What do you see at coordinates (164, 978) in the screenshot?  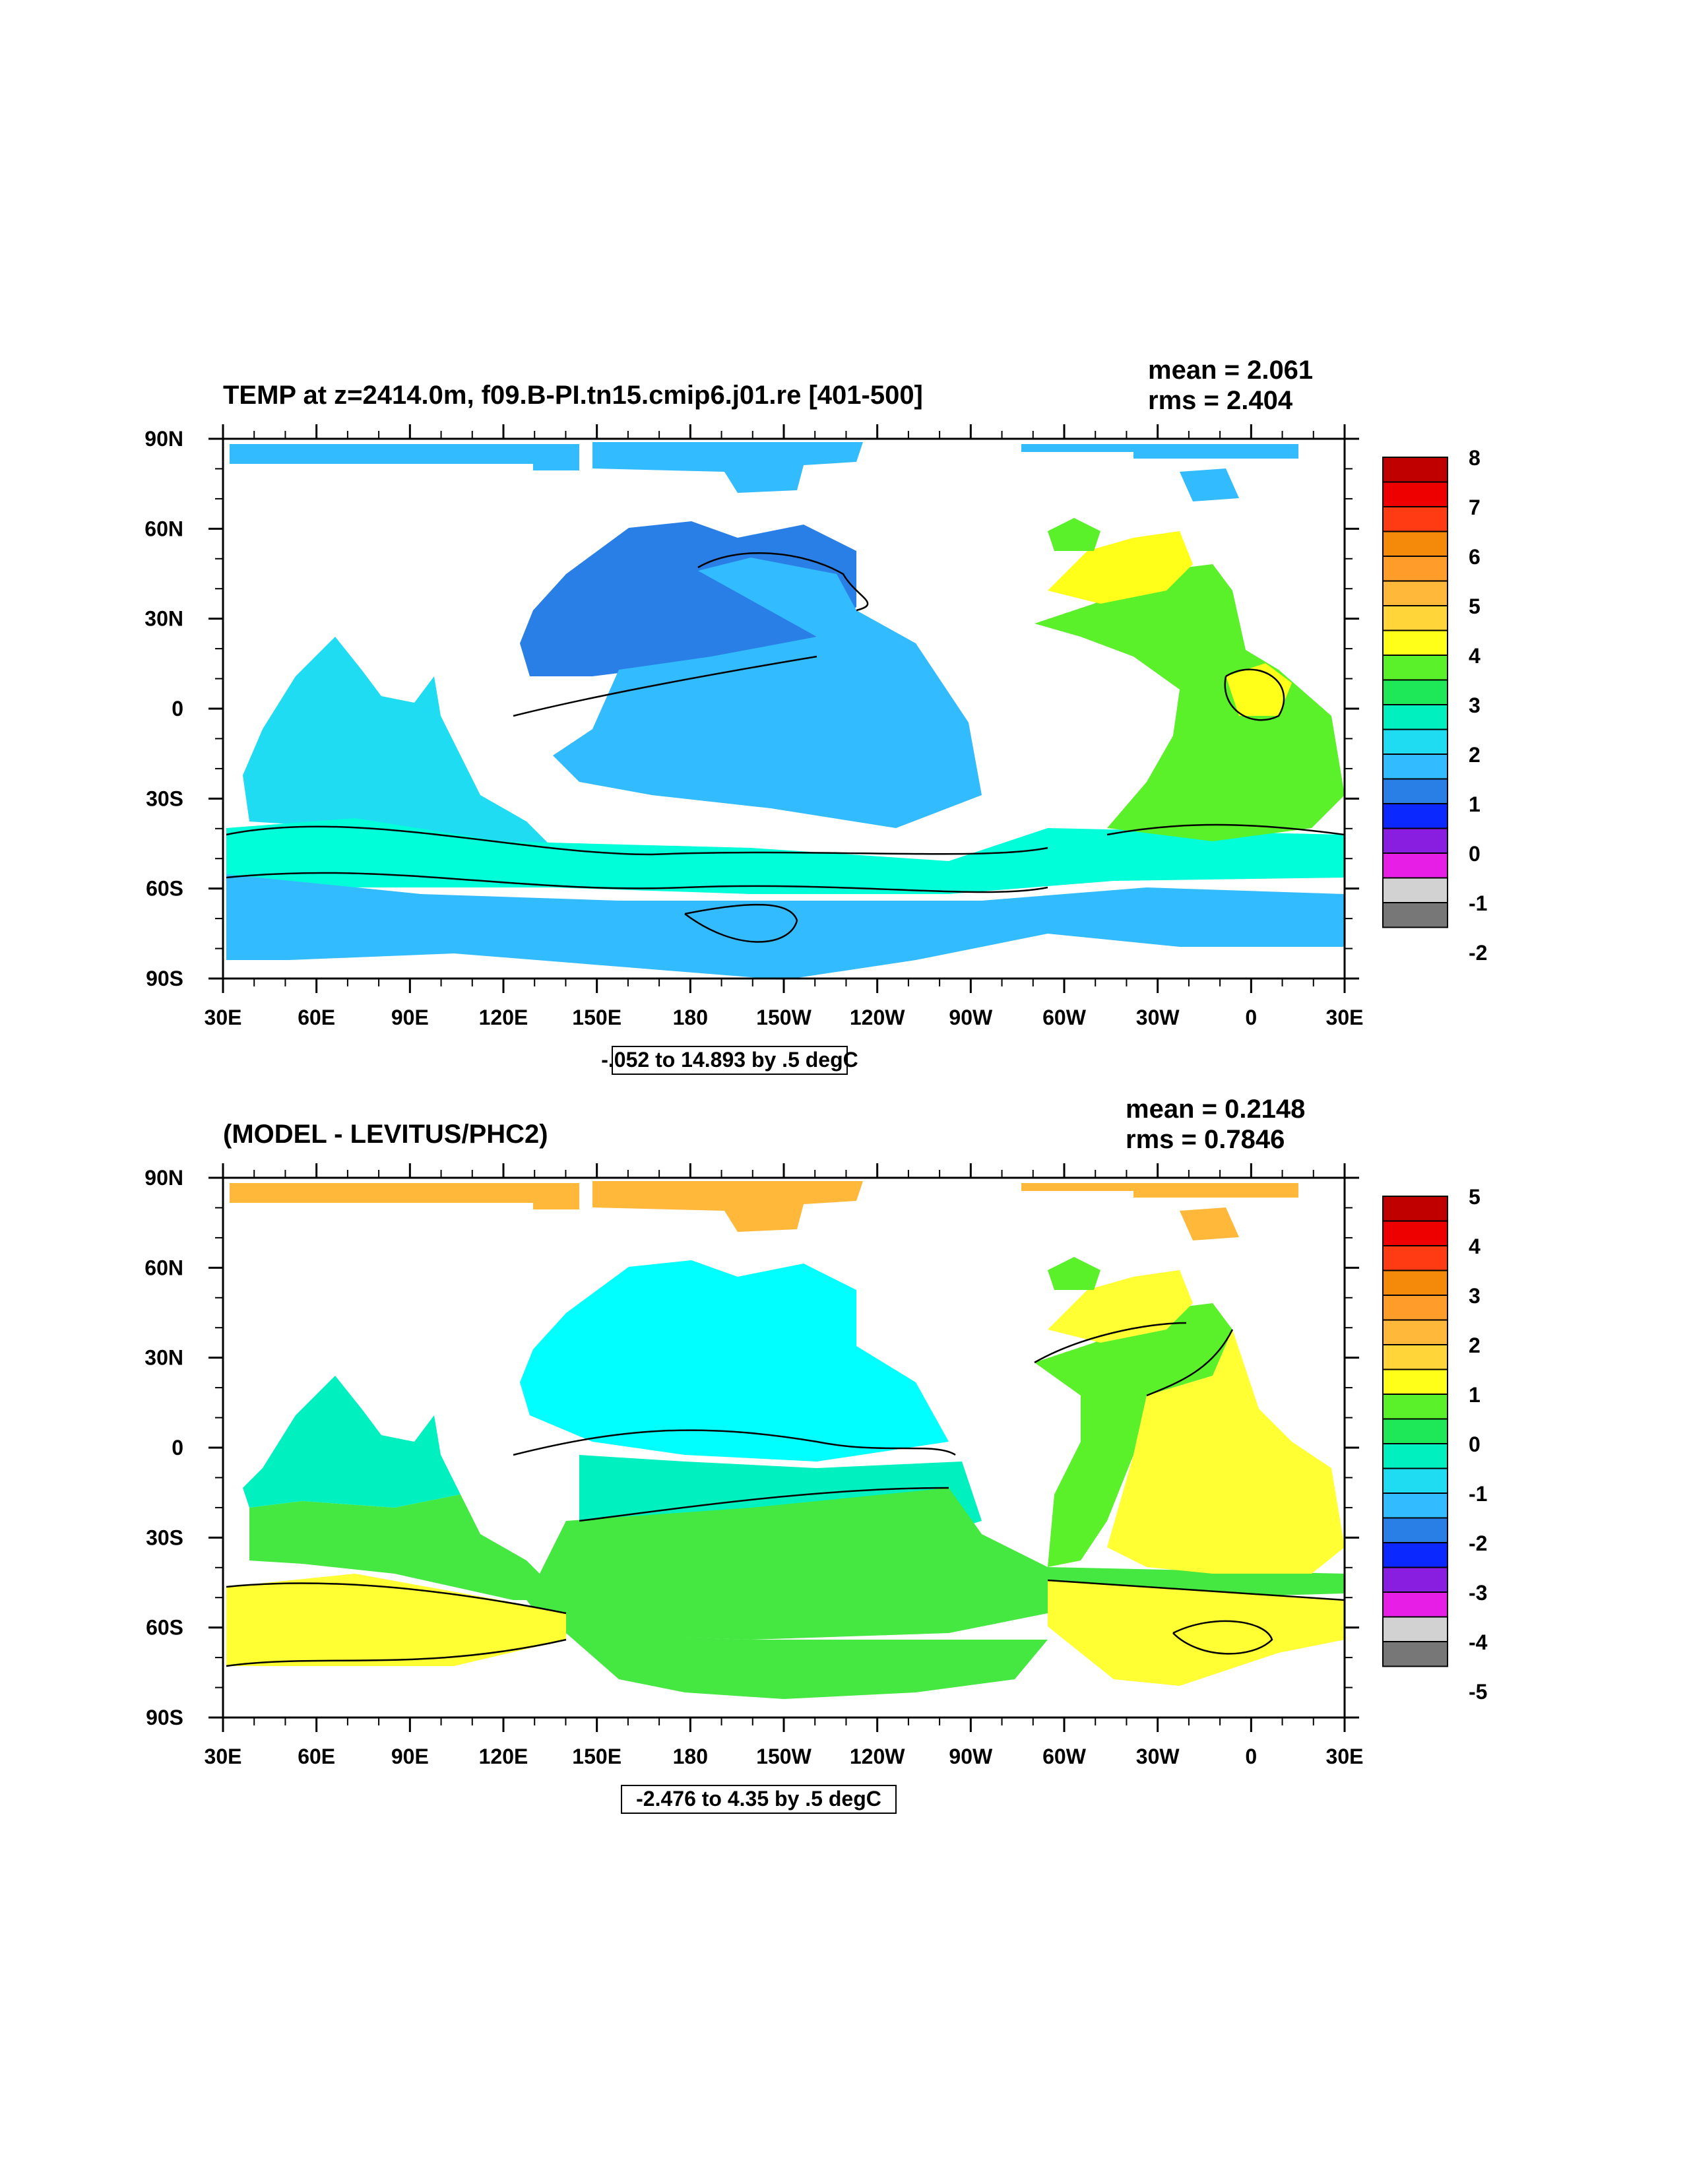 I see `y-tick-label: 90S` at bounding box center [164, 978].